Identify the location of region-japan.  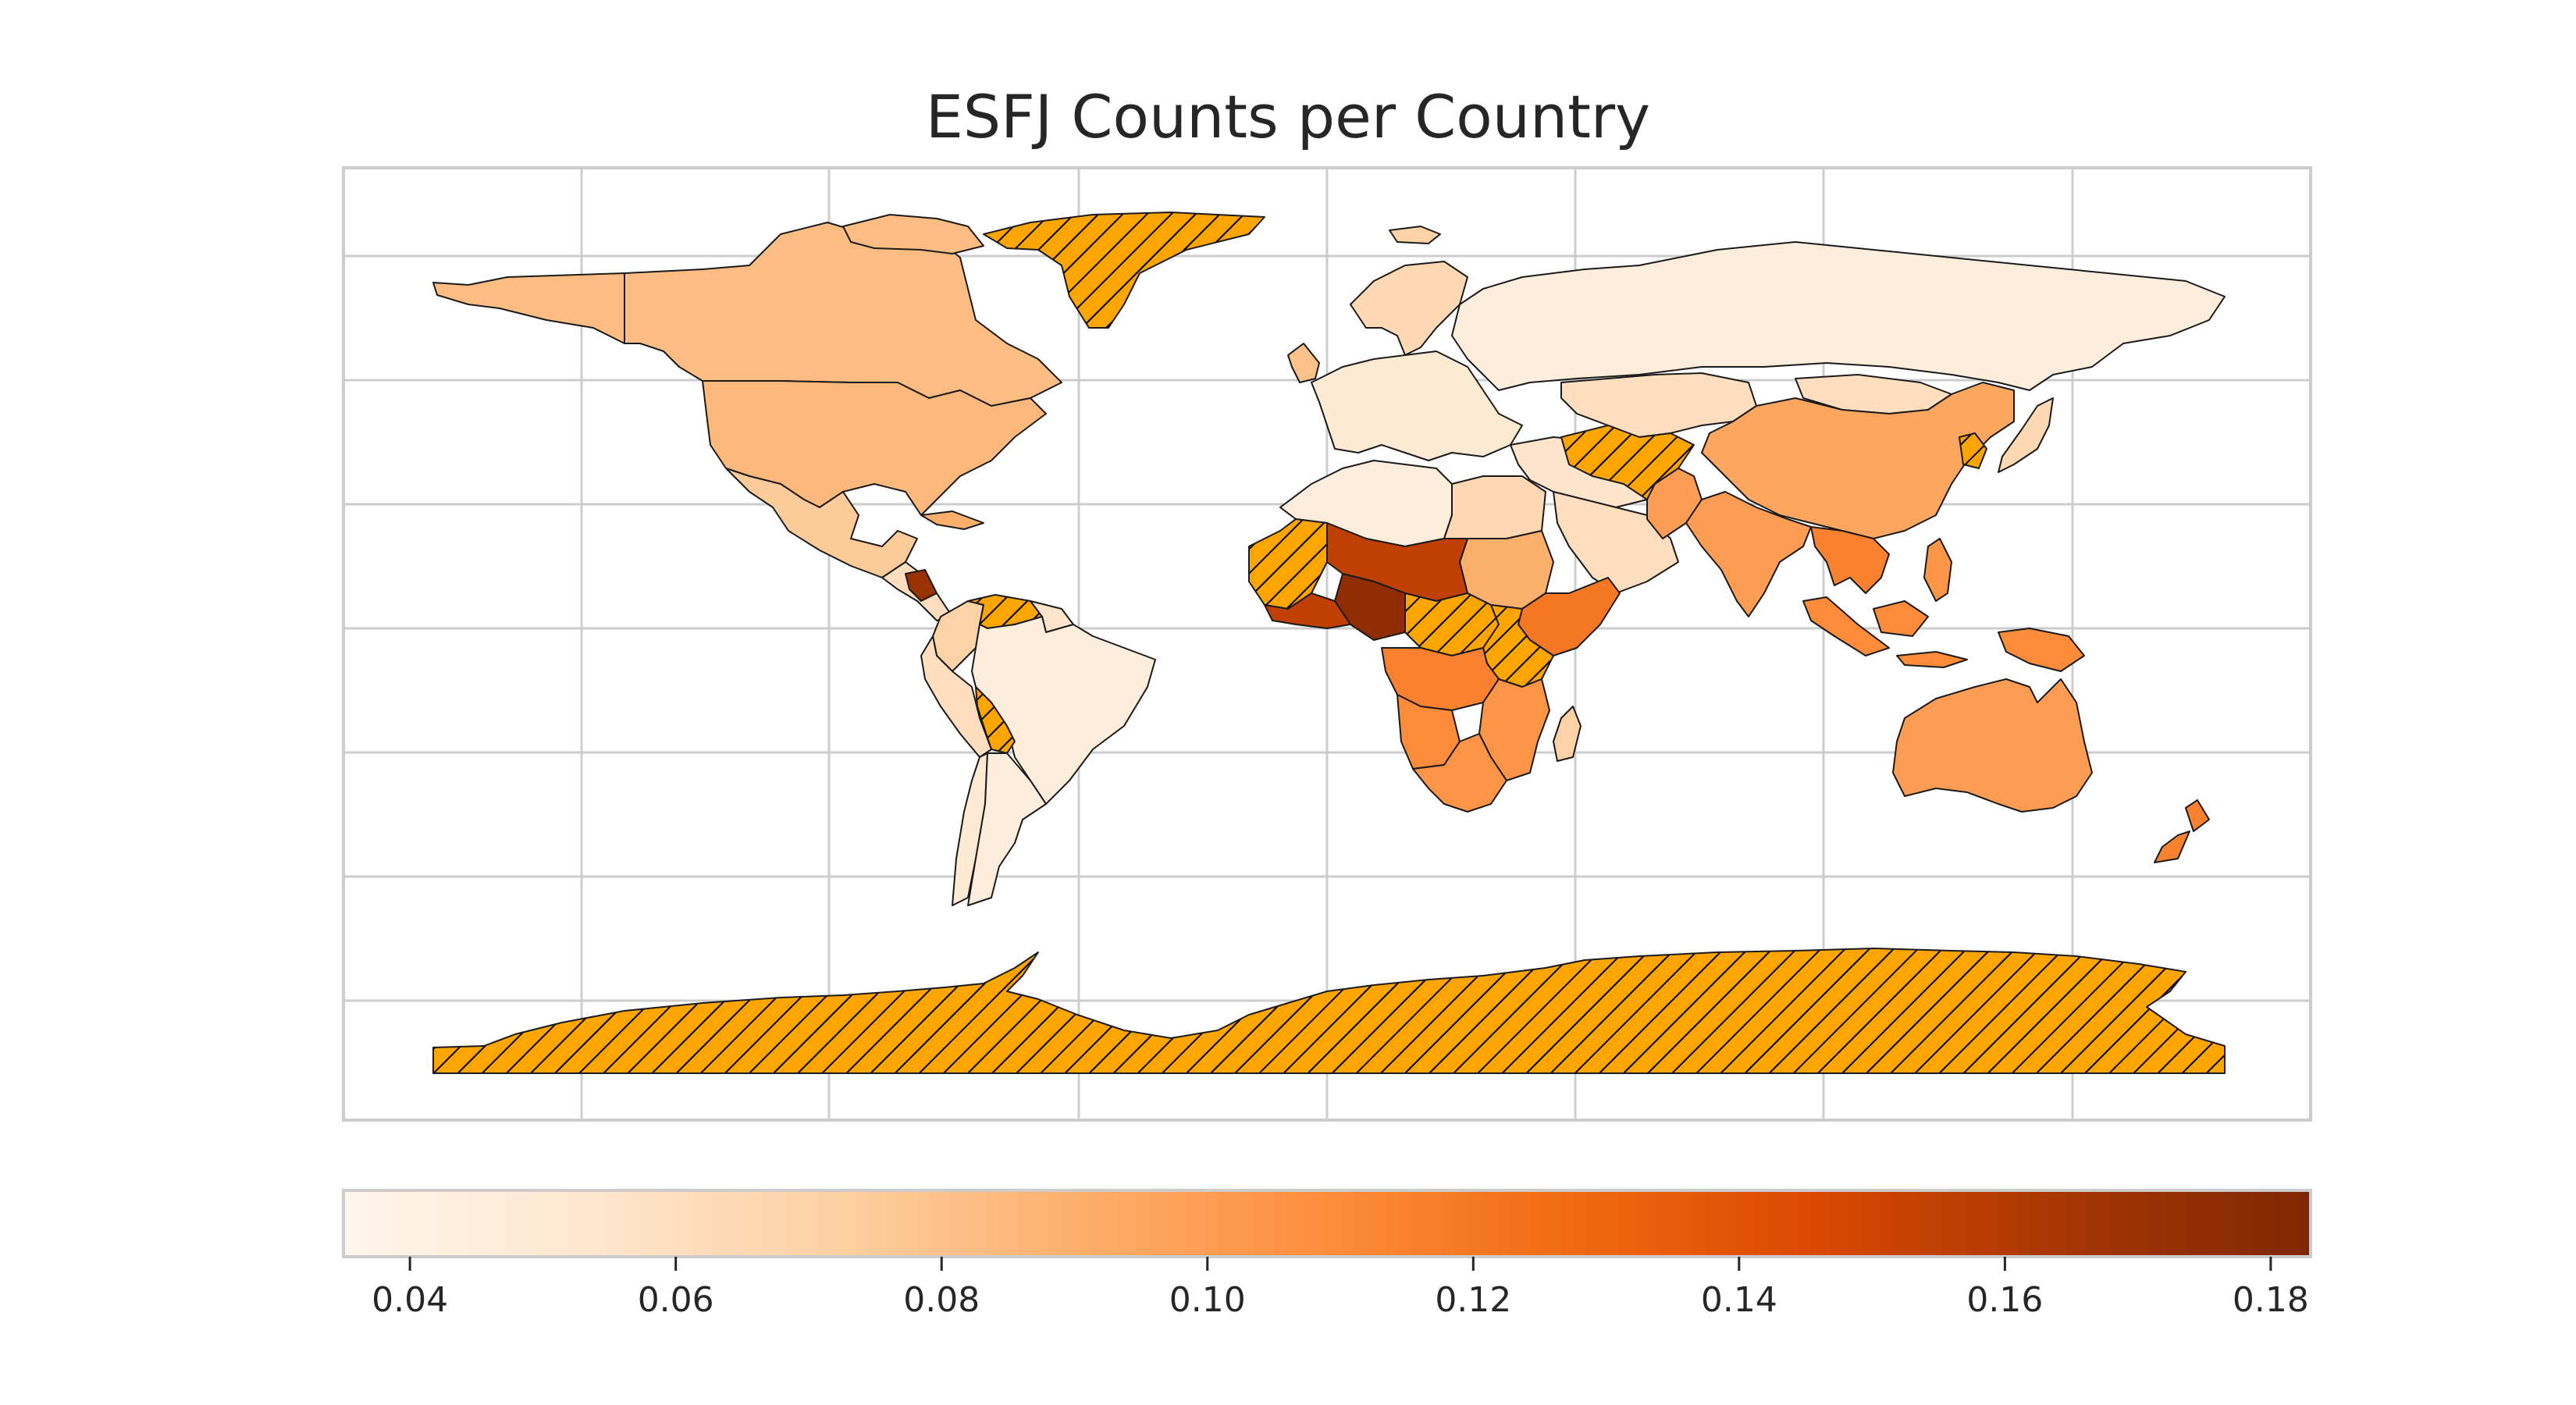
(2026, 435).